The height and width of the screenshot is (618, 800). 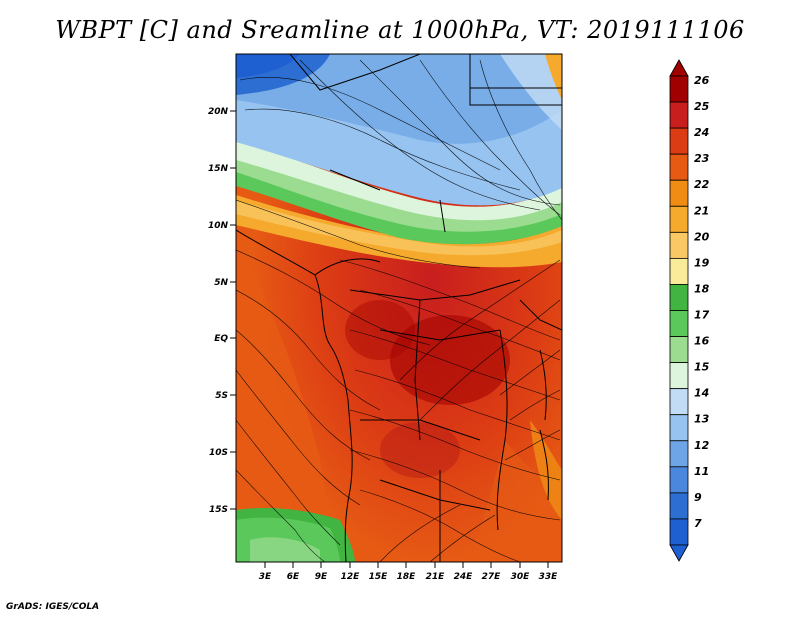 I want to click on lat-label: 10N, so click(x=218, y=226).